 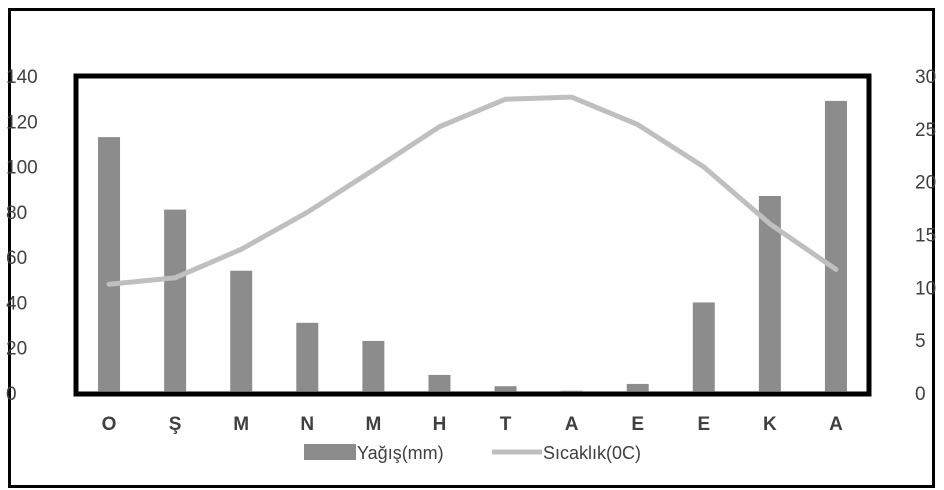 I want to click on x-label-1: Ş, so click(x=175, y=424).